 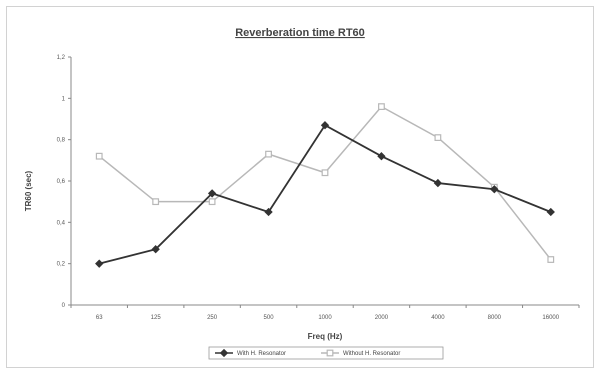 What do you see at coordinates (61, 223) in the screenshot?
I see `y-tick-label: 0,4` at bounding box center [61, 223].